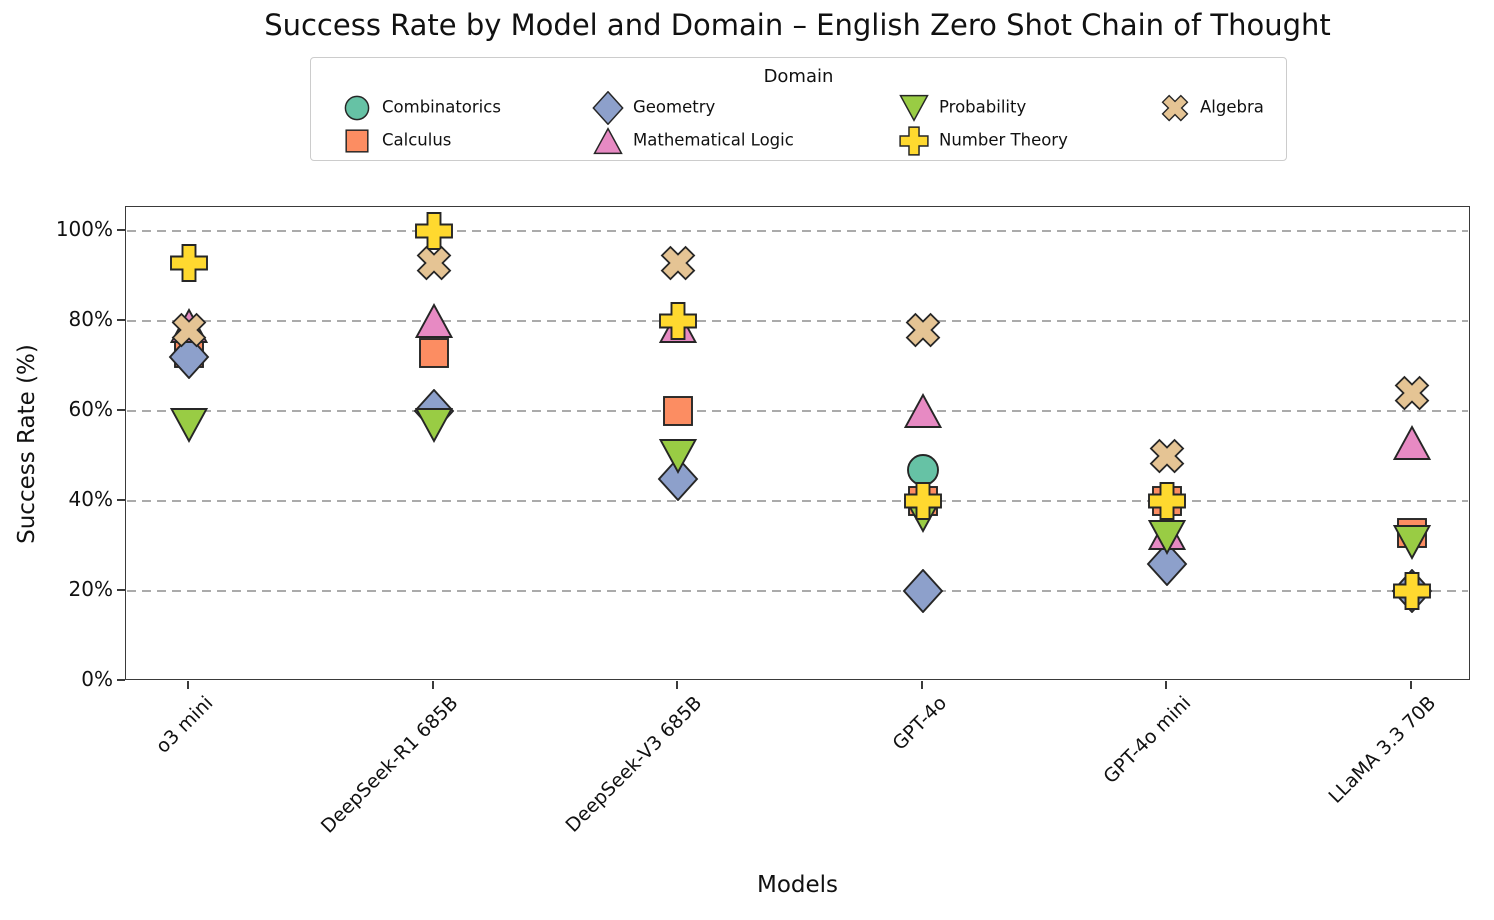  Describe the element at coordinates (27, 444) in the screenshot. I see `y-axis-label: Success Rate (%)` at that location.